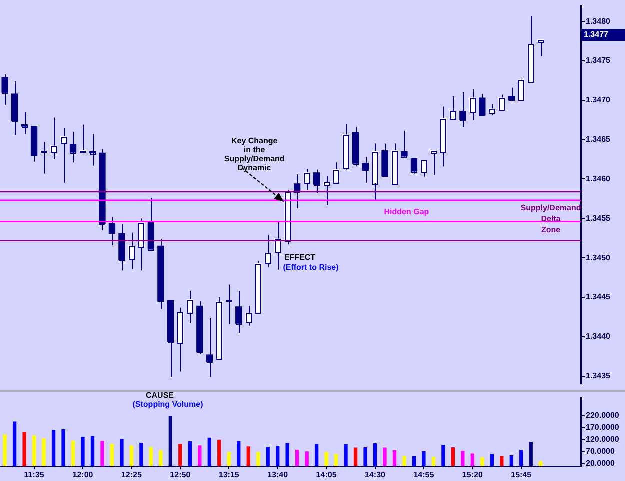 Image resolution: width=625 pixels, height=481 pixels. Describe the element at coordinates (131, 475) in the screenshot. I see `x-tick-label: 12:25` at that location.